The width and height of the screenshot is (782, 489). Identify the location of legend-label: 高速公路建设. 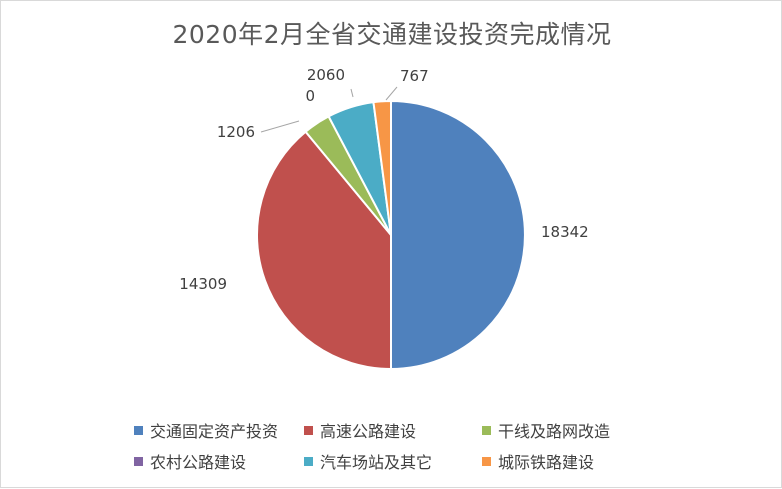
(368, 431).